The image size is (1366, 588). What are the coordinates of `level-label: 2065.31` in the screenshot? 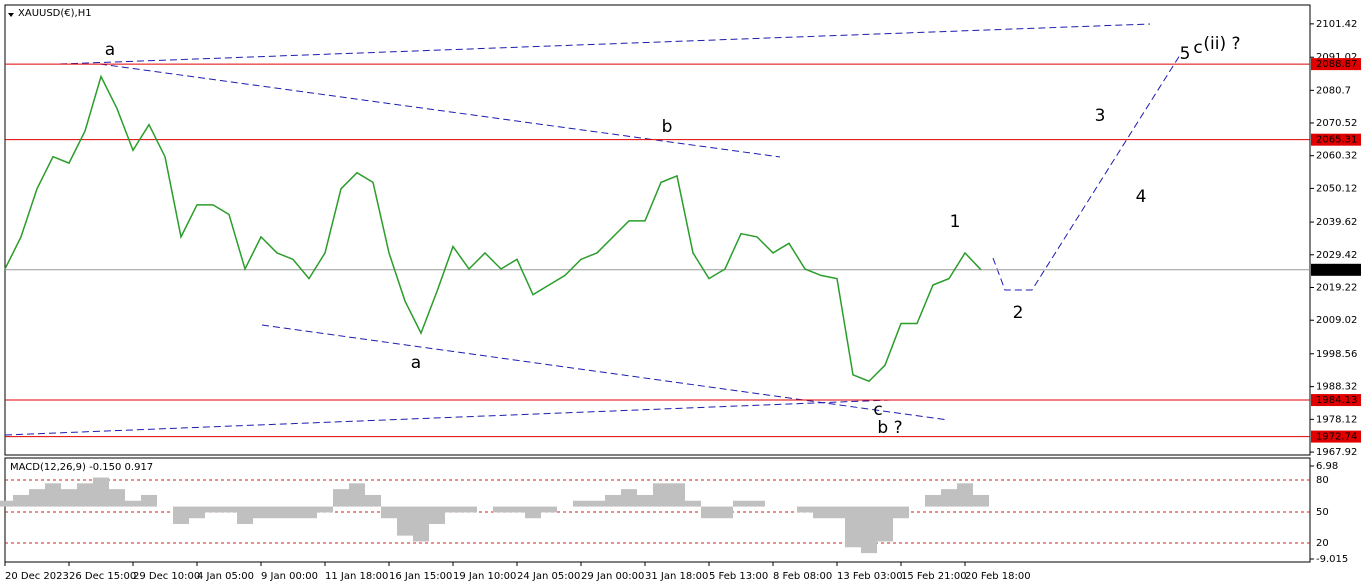 It's located at (1336, 140).